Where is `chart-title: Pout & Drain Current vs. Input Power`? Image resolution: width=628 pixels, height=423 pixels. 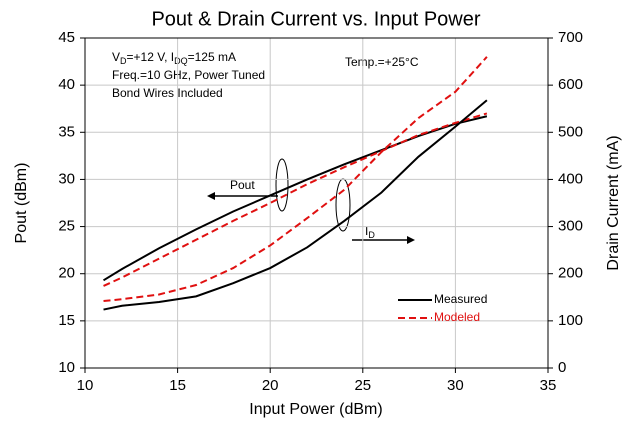 chart-title: Pout & Drain Current vs. Input Power is located at coordinates (315, 19).